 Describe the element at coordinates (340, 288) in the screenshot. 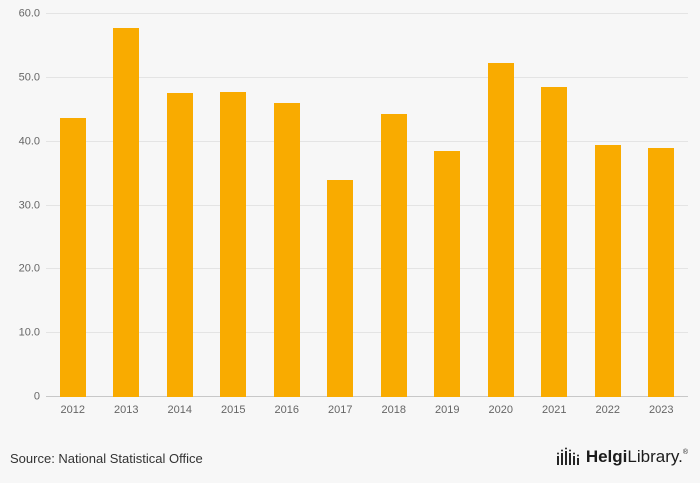

I see `bar-2017` at that location.